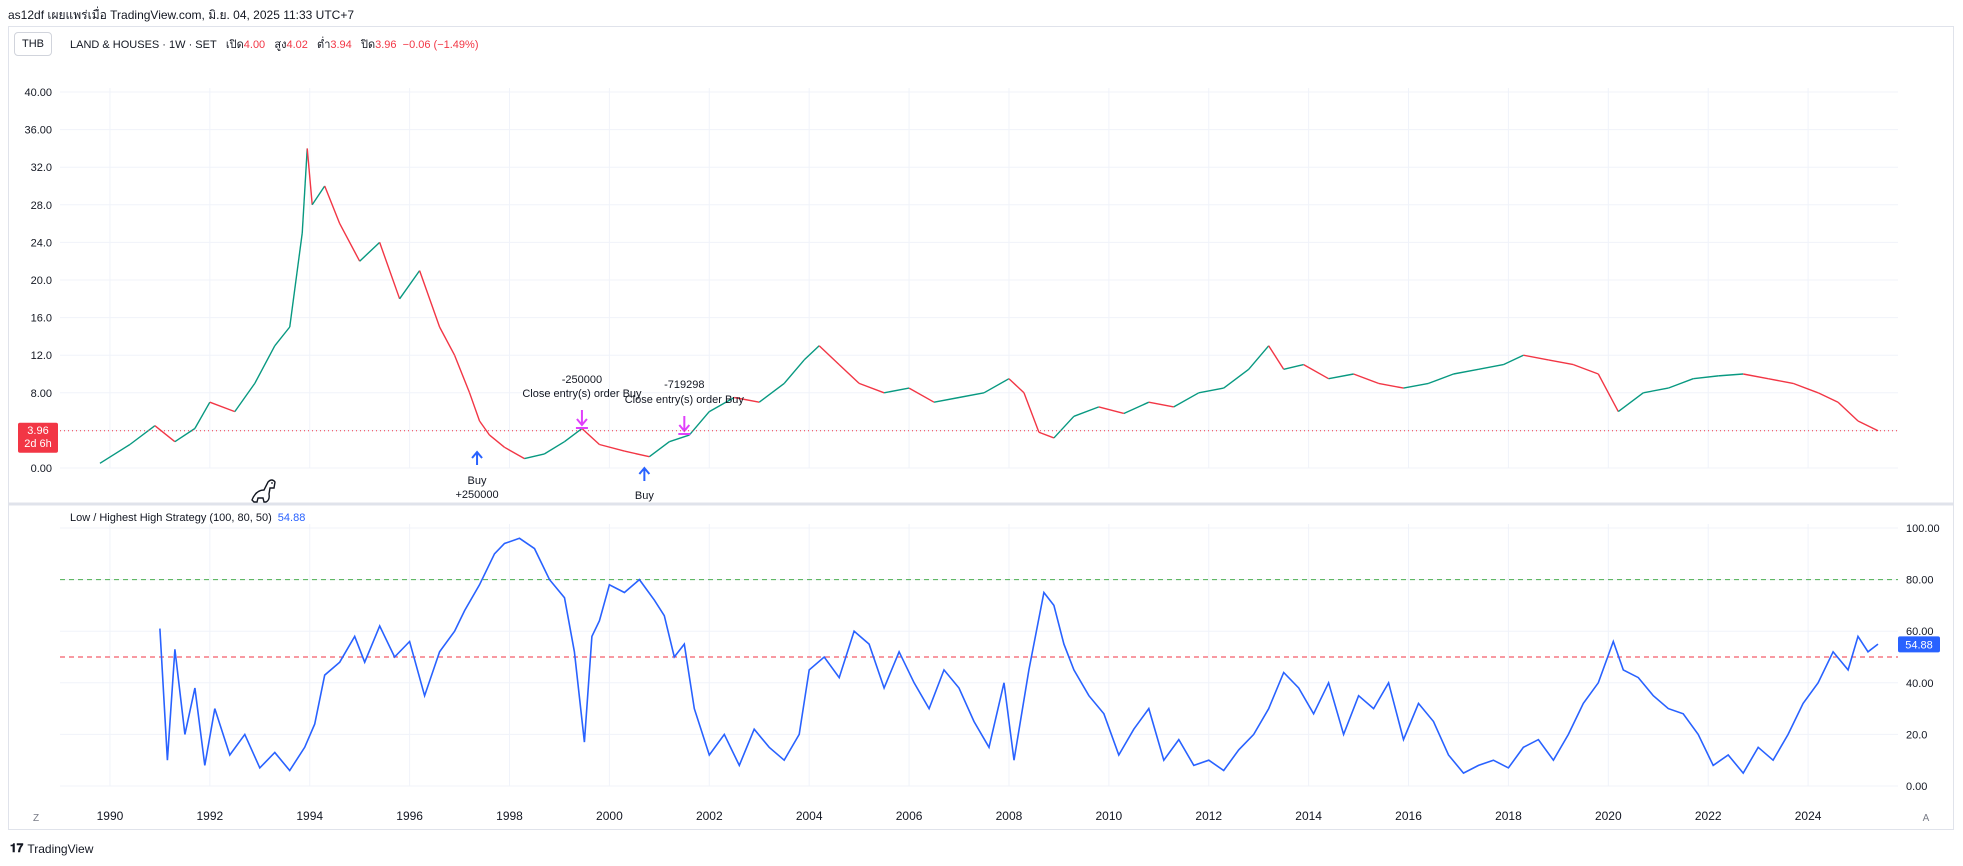 Image resolution: width=1963 pixels, height=866 pixels. I want to click on close-value: 3.96, so click(386, 45).